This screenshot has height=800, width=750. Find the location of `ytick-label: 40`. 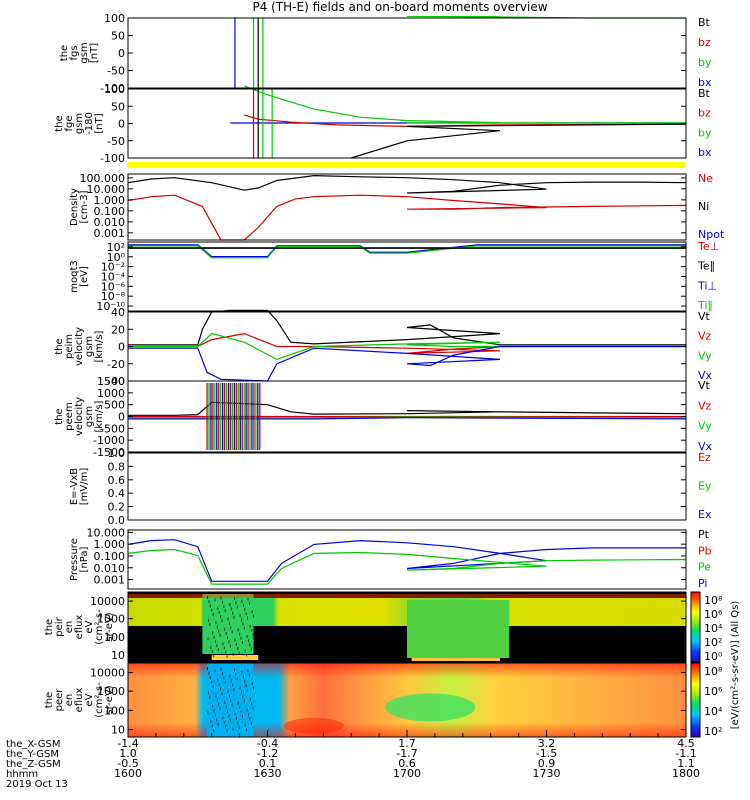

ytick-label: 40 is located at coordinates (118, 312).